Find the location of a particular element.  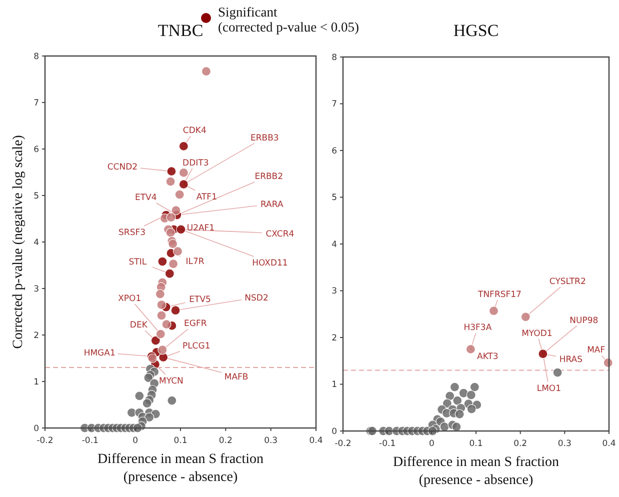

annotation: IL7R is located at coordinates (195, 262).